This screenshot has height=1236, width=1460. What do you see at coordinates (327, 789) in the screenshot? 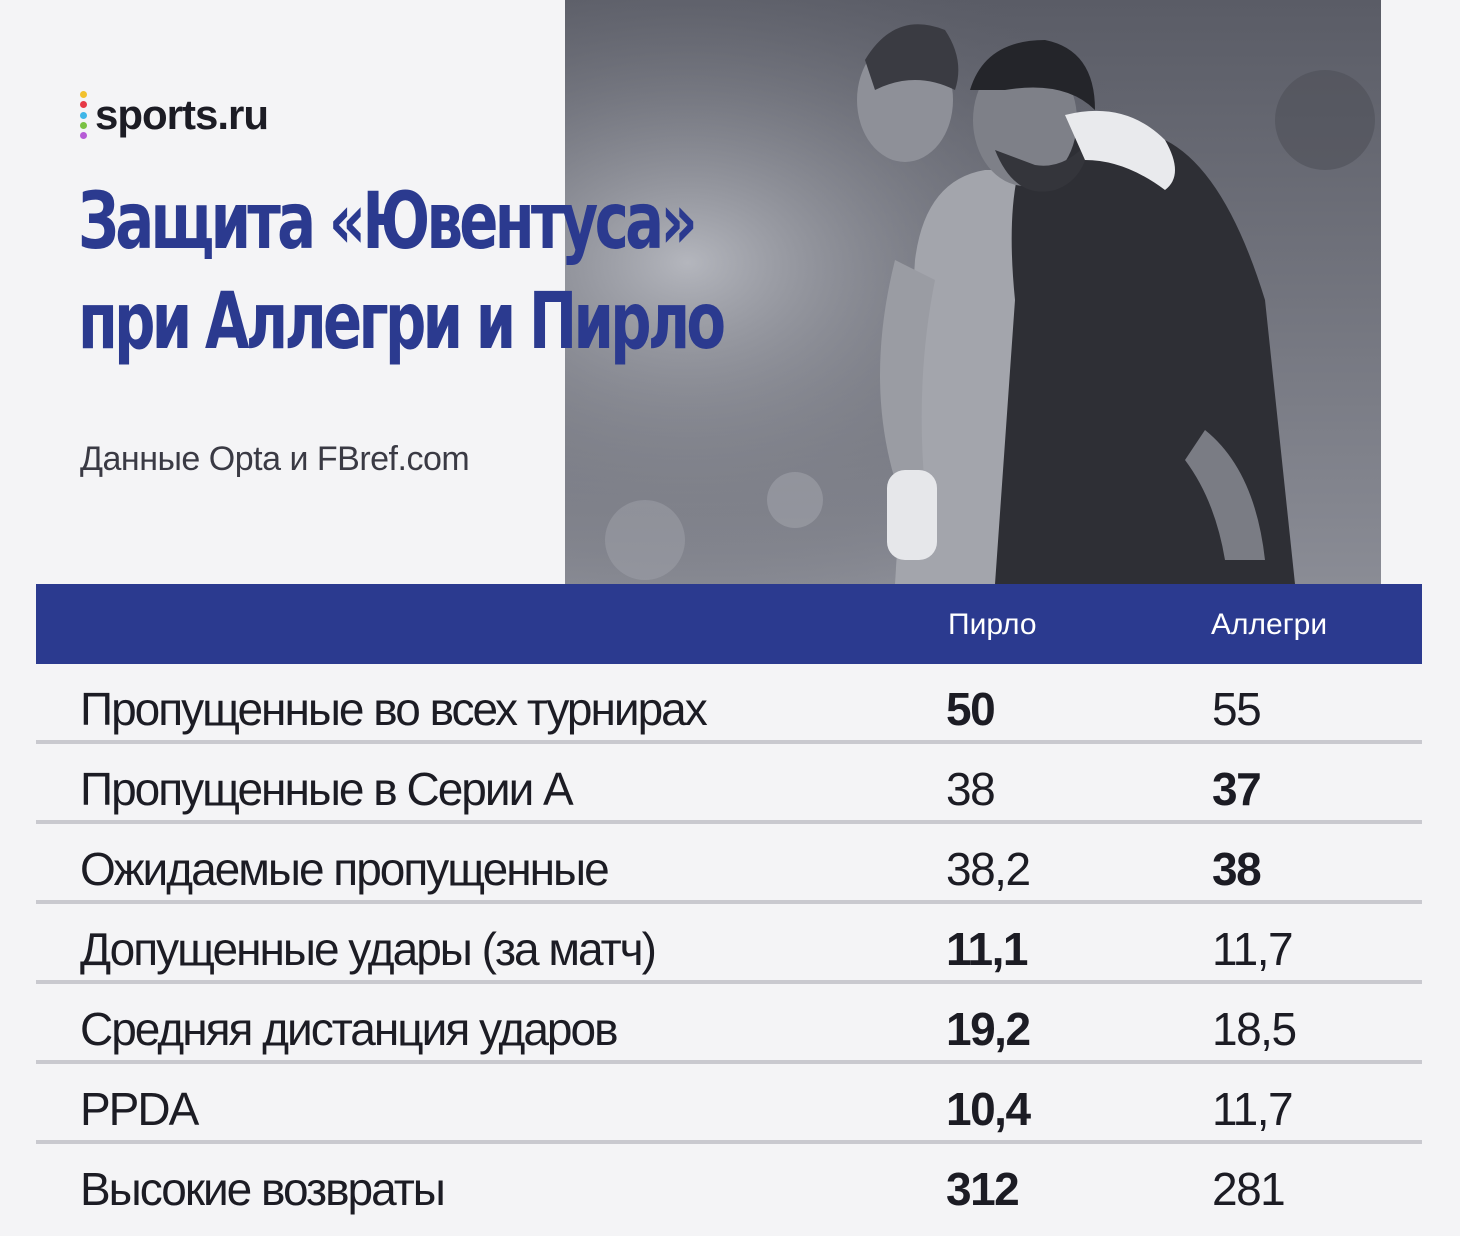
I see `row-label: Пропущенные в Серии А` at bounding box center [327, 789].